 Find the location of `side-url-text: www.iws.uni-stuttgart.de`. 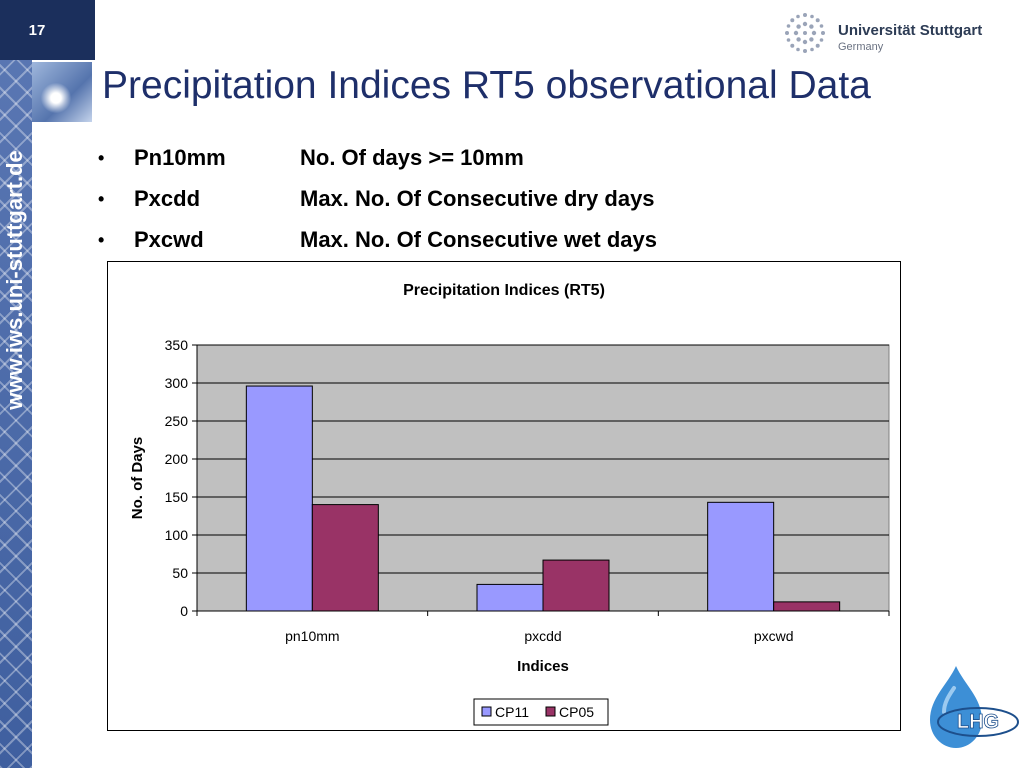

side-url-text: www.iws.uni-stuttgart.de is located at coordinates (14, 280).